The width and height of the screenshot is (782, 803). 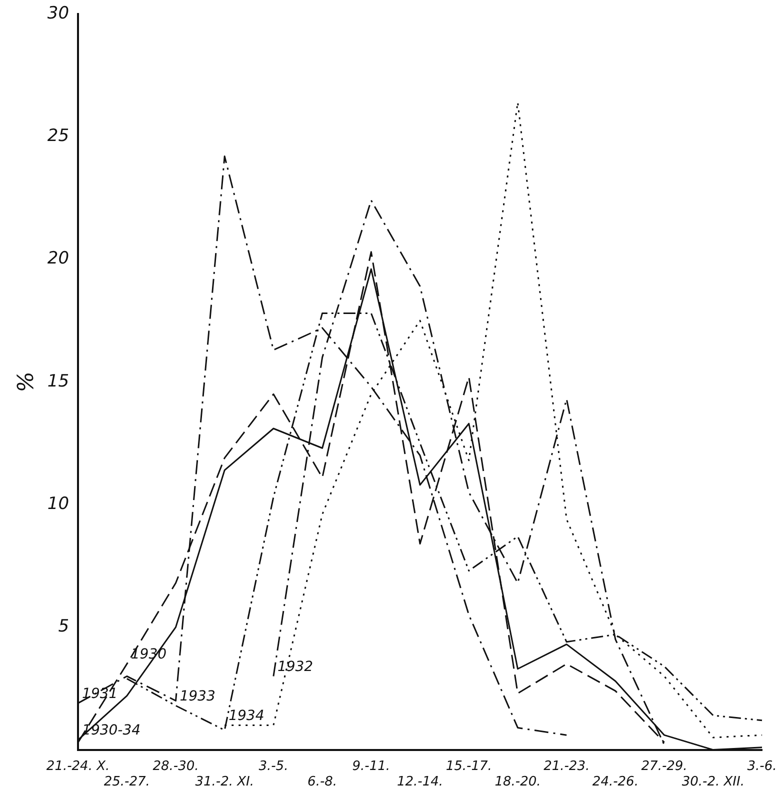 What do you see at coordinates (295, 666) in the screenshot?
I see `series-label: 1932` at bounding box center [295, 666].